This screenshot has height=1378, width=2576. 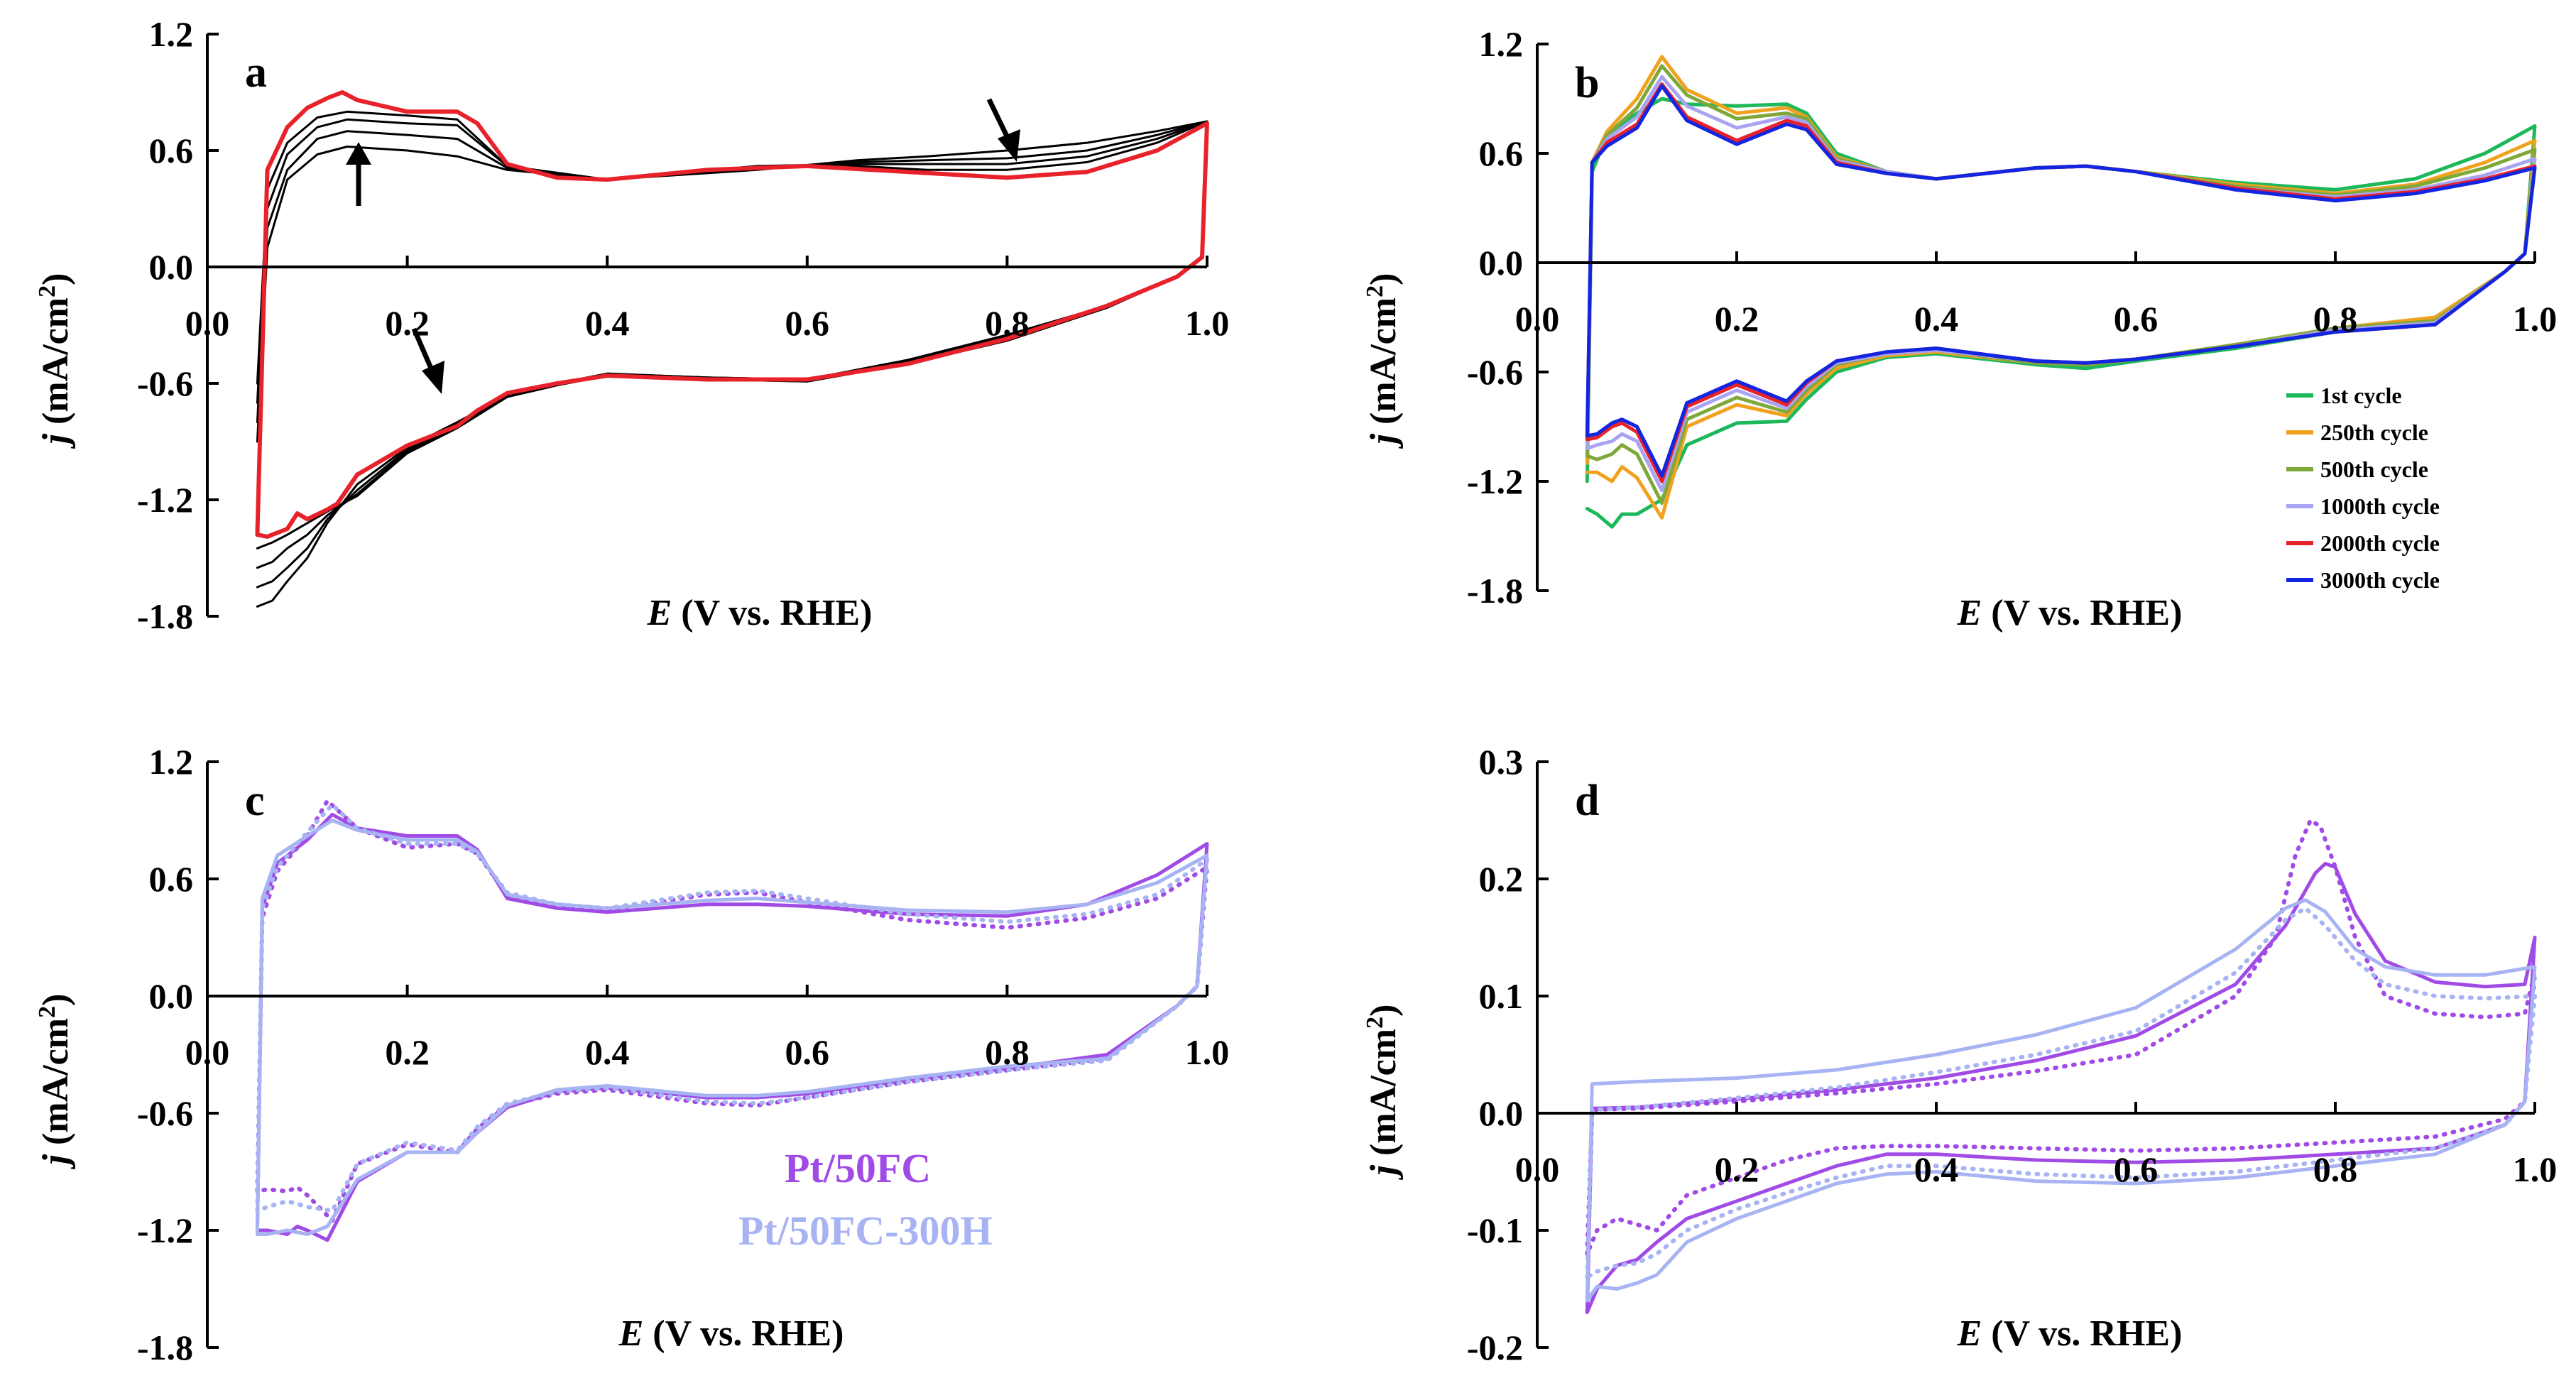 What do you see at coordinates (2535, 319) in the screenshot?
I see `panel-b-x-tick-label: 1.0` at bounding box center [2535, 319].